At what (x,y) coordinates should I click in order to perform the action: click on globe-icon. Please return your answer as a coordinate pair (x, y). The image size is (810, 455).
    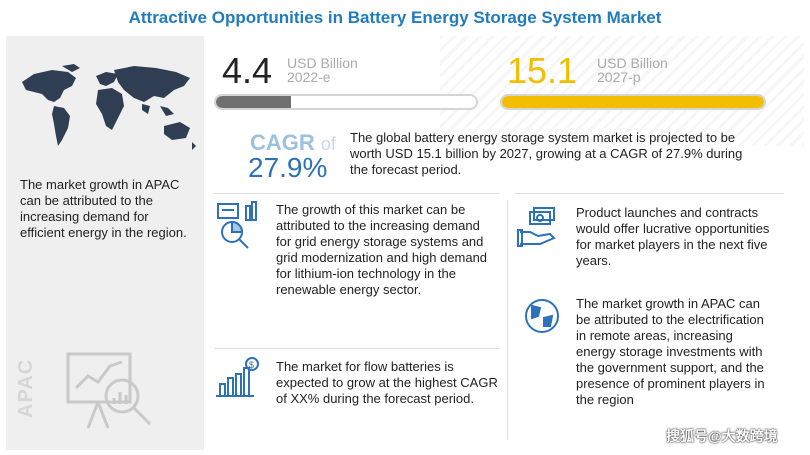
    Looking at the image, I should click on (542, 316).